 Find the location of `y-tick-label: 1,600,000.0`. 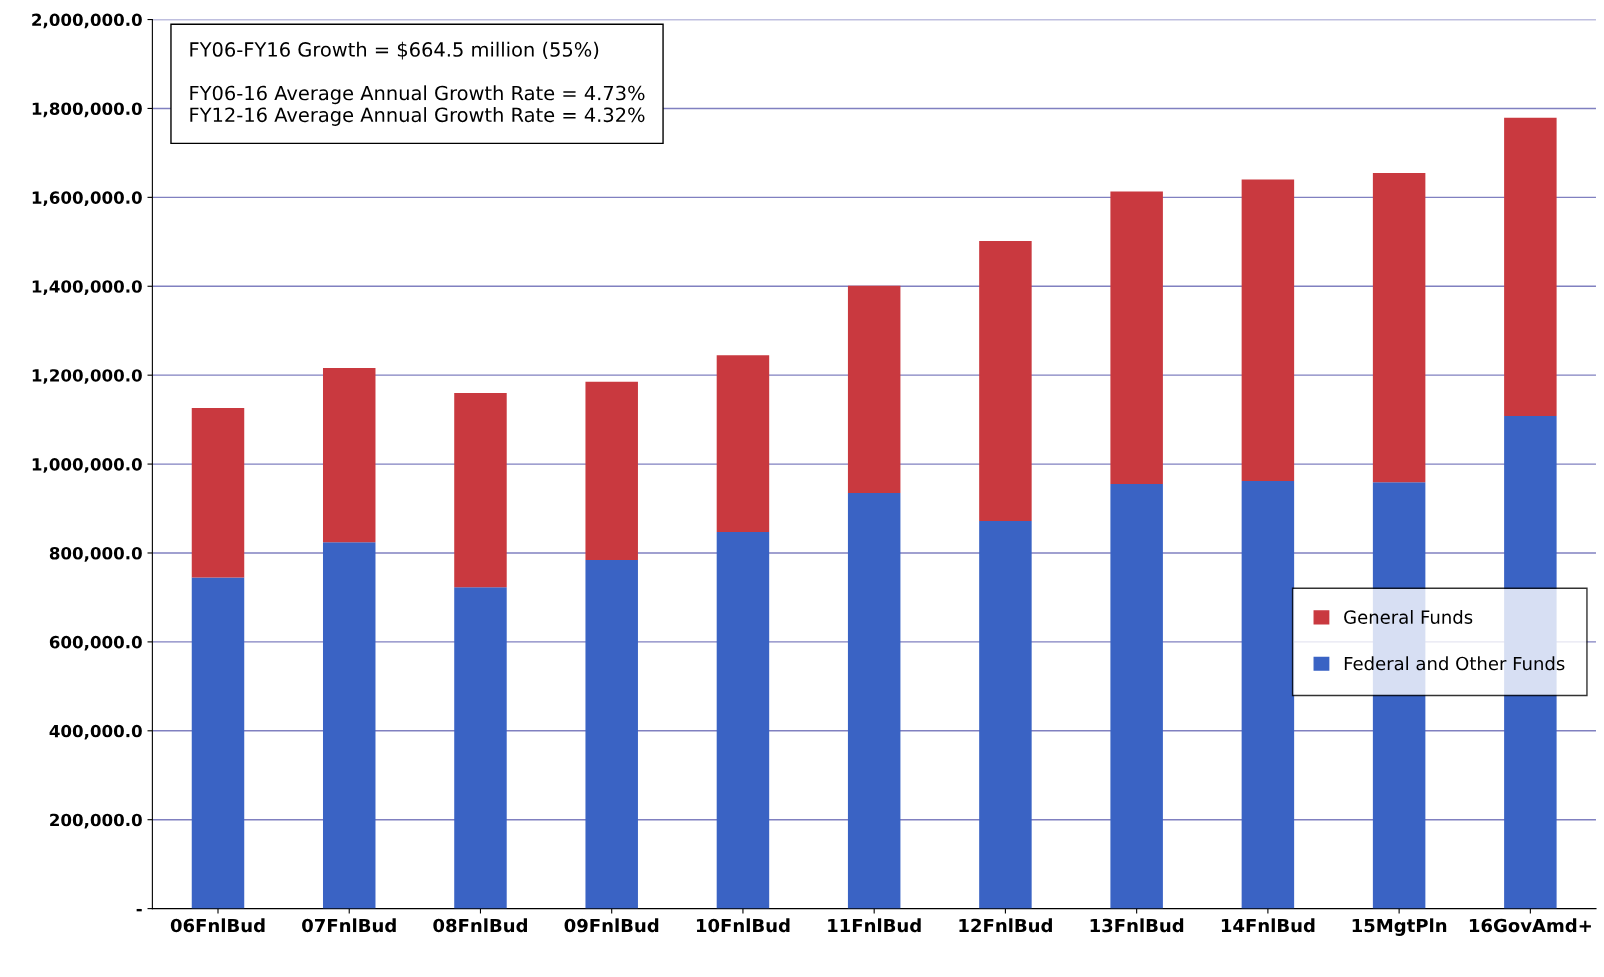

y-tick-label: 1,600,000.0 is located at coordinates (87, 199).